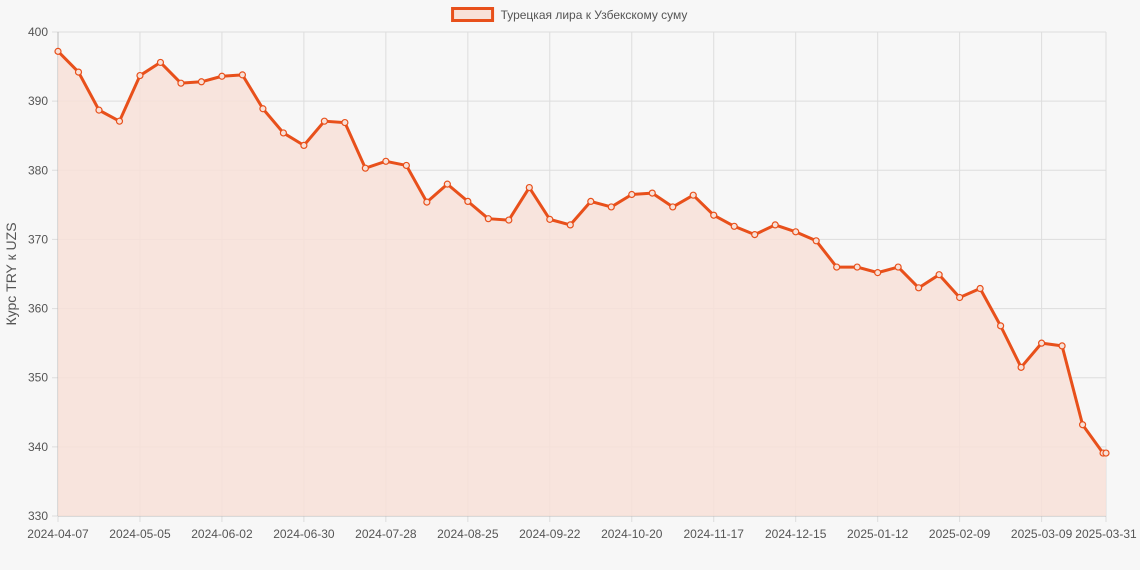 The height and width of the screenshot is (570, 1140). I want to click on x-tick-label: 2024-05-05, so click(140, 534).